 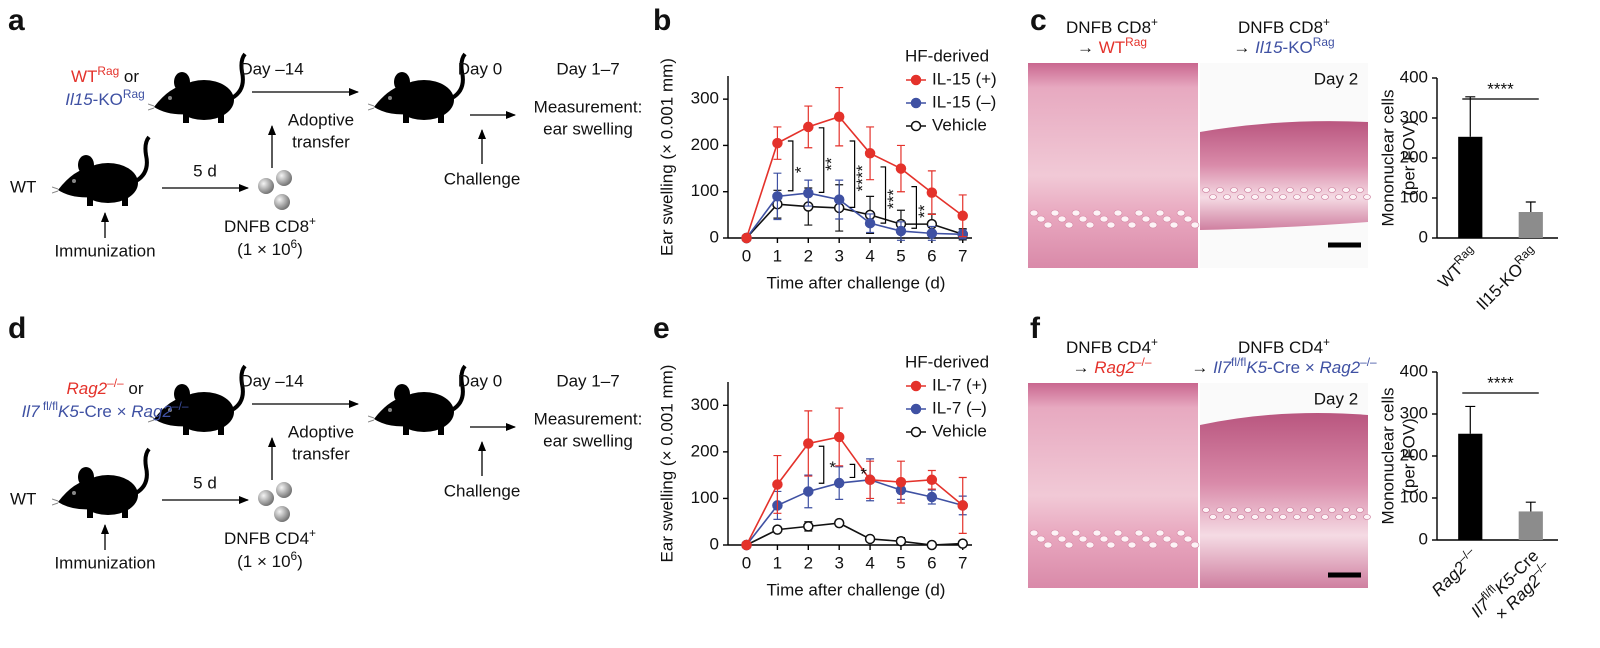 What do you see at coordinates (1507, 278) in the screenshot?
I see `x-tick-label: Il15-KORag` at bounding box center [1507, 278].